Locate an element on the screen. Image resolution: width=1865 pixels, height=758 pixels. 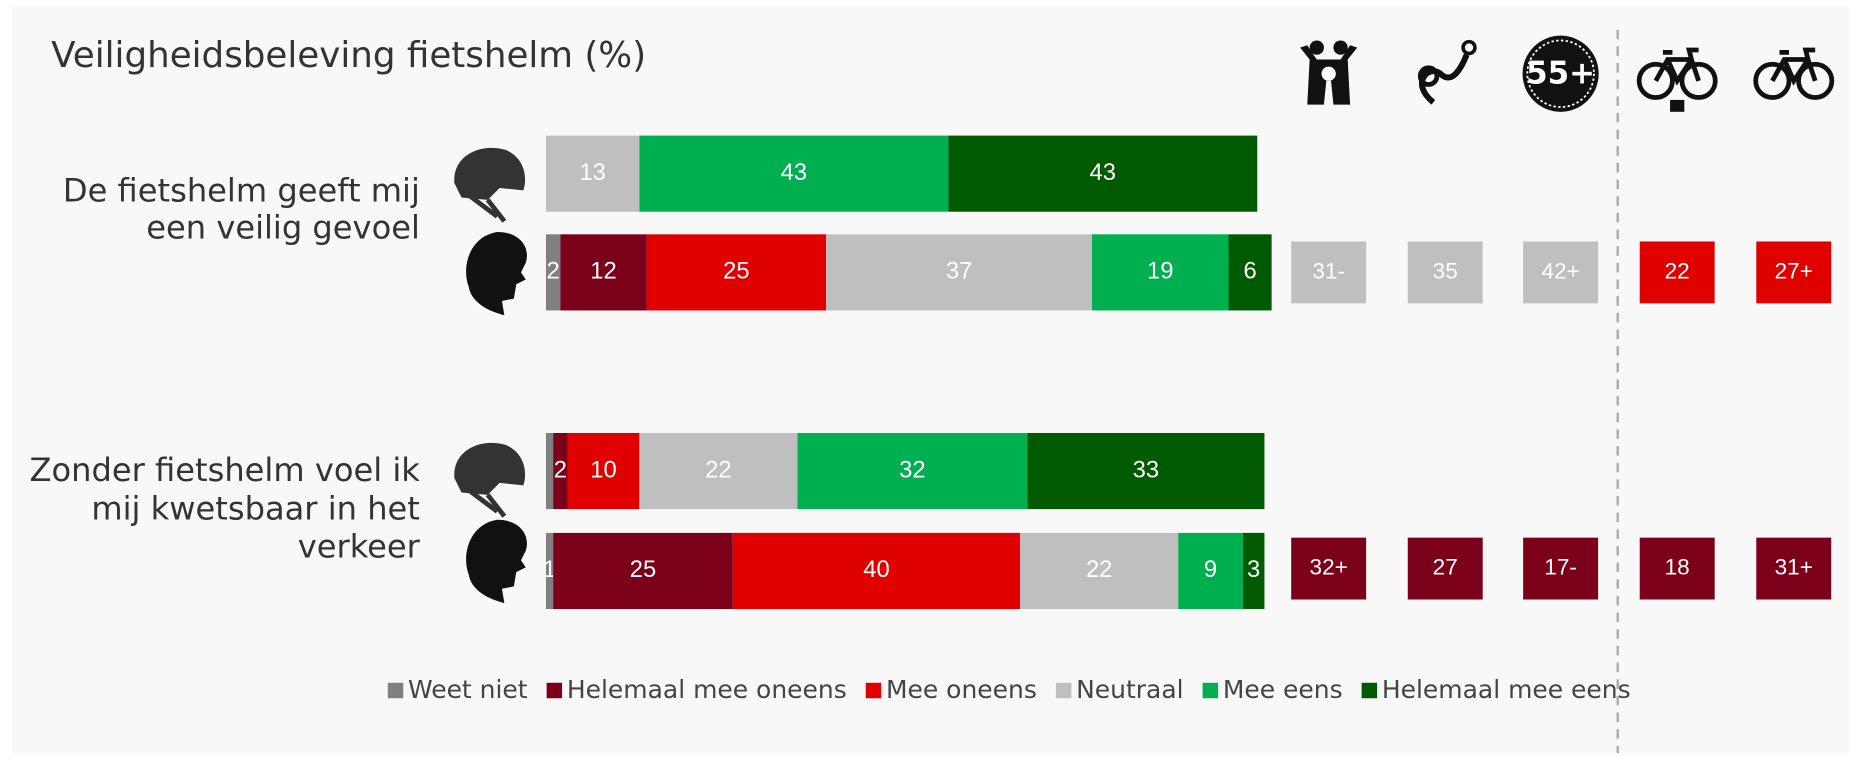
side-label: 27 is located at coordinates (1445, 567).